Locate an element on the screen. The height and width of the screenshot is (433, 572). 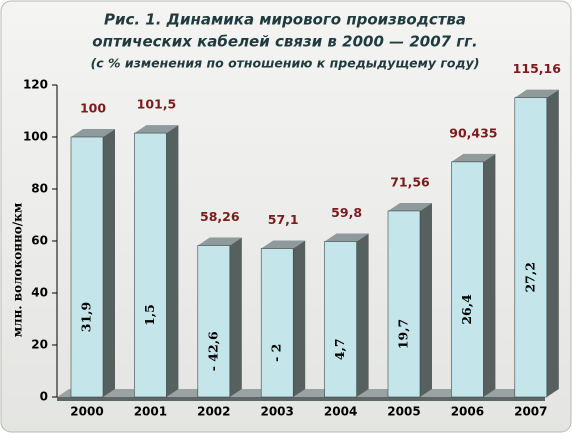
change-label: - 42,6 is located at coordinates (212, 351).